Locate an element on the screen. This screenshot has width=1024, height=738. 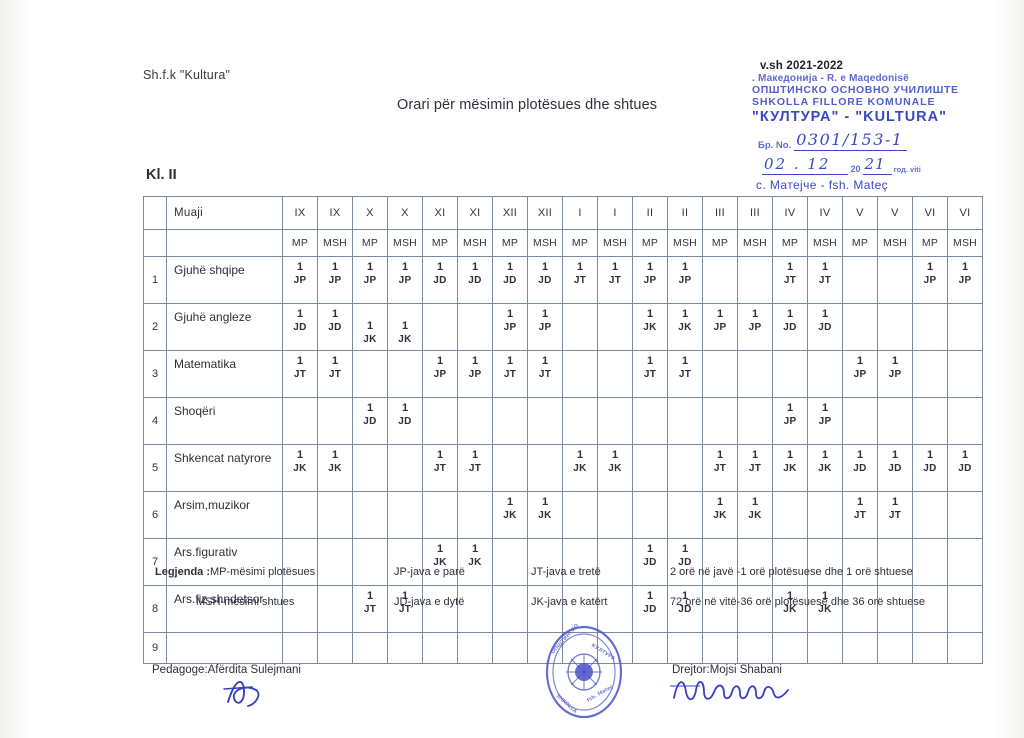
month-header-cell: V is located at coordinates (895, 213).